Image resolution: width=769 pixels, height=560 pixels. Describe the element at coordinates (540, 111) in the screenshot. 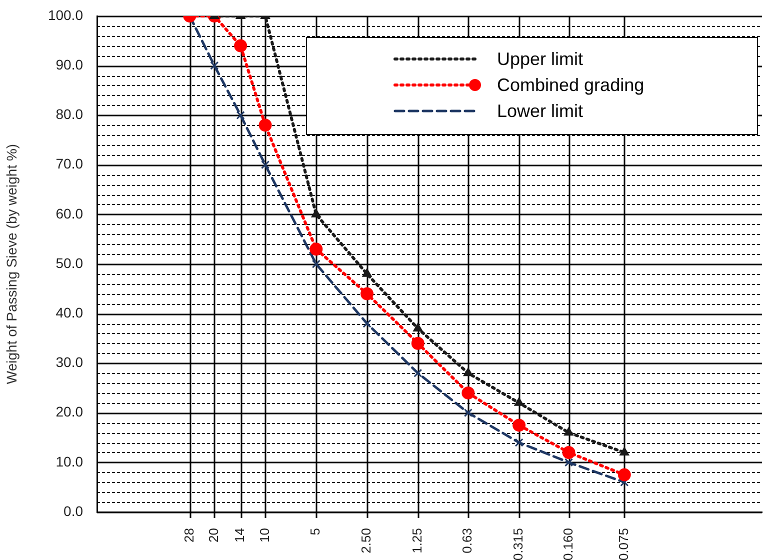

I see `legend-label: Lower limit` at that location.